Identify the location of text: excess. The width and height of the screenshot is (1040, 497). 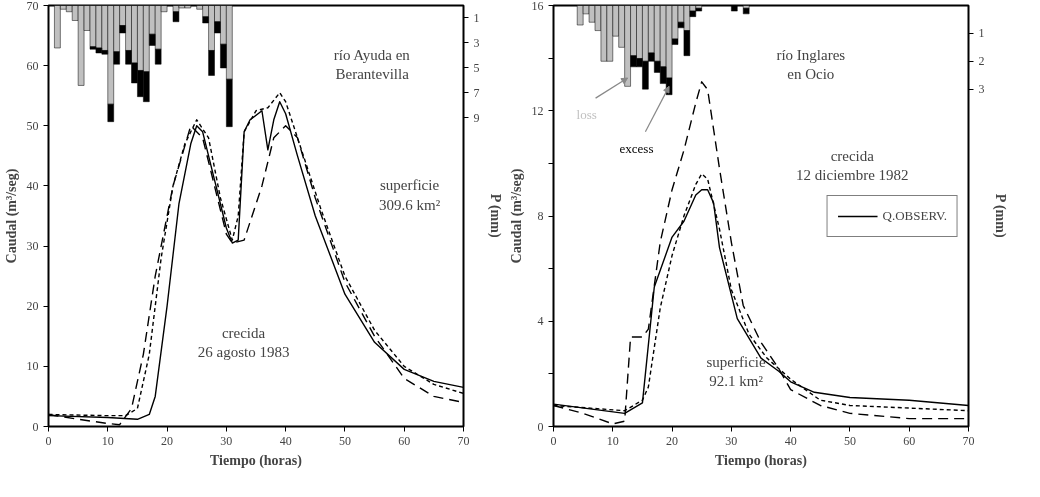
(636, 149).